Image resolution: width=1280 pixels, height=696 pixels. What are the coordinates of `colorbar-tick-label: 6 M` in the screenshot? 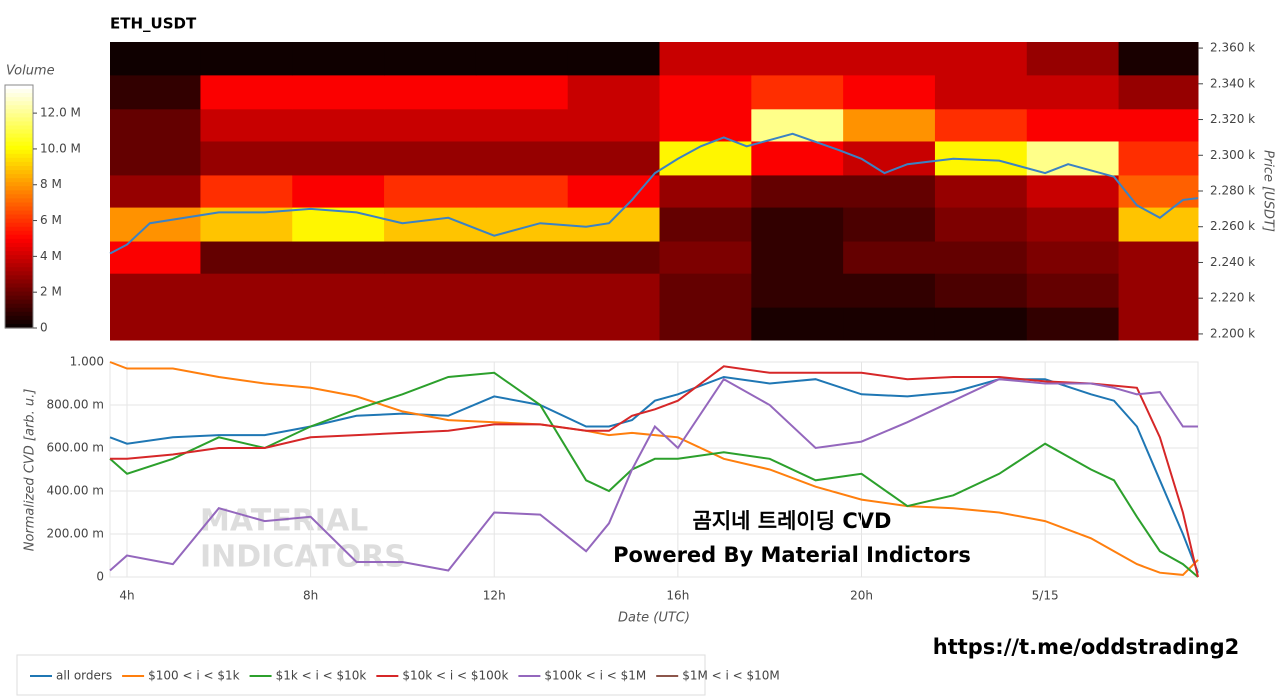 It's located at (51, 220).